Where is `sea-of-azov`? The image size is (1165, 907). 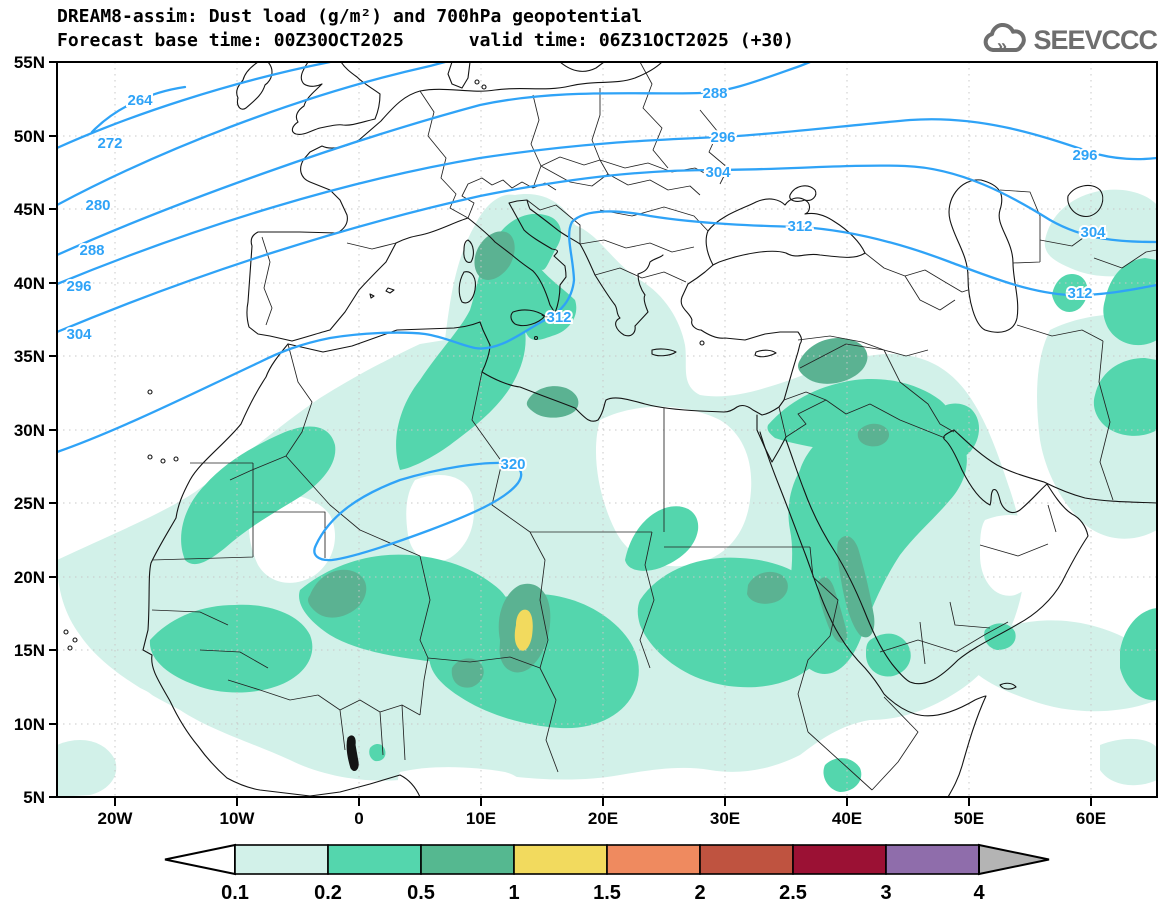
sea-of-azov is located at coordinates (803, 193).